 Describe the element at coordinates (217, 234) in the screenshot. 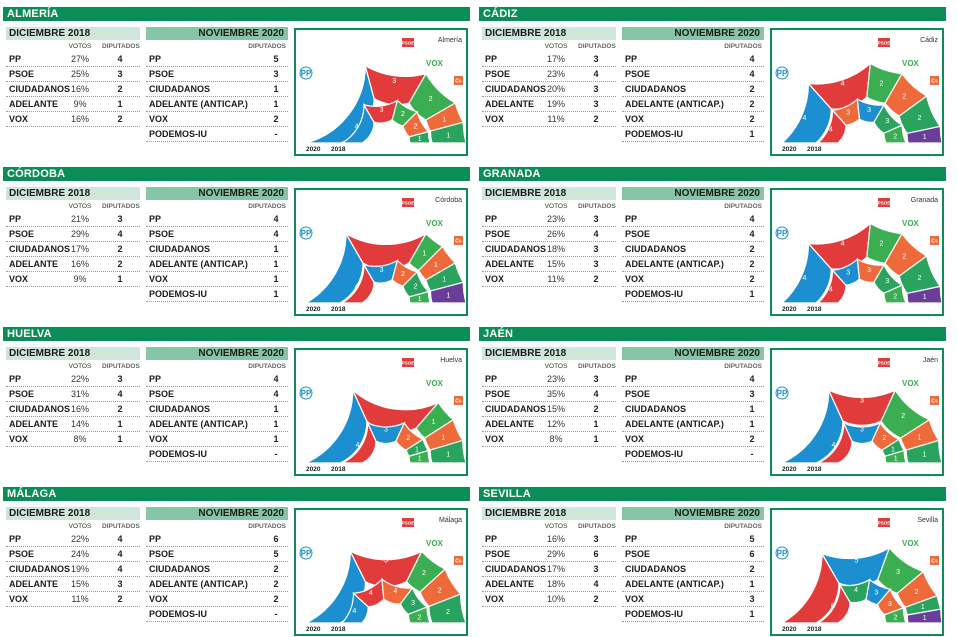

I see `table-row: PSOE 4` at that location.